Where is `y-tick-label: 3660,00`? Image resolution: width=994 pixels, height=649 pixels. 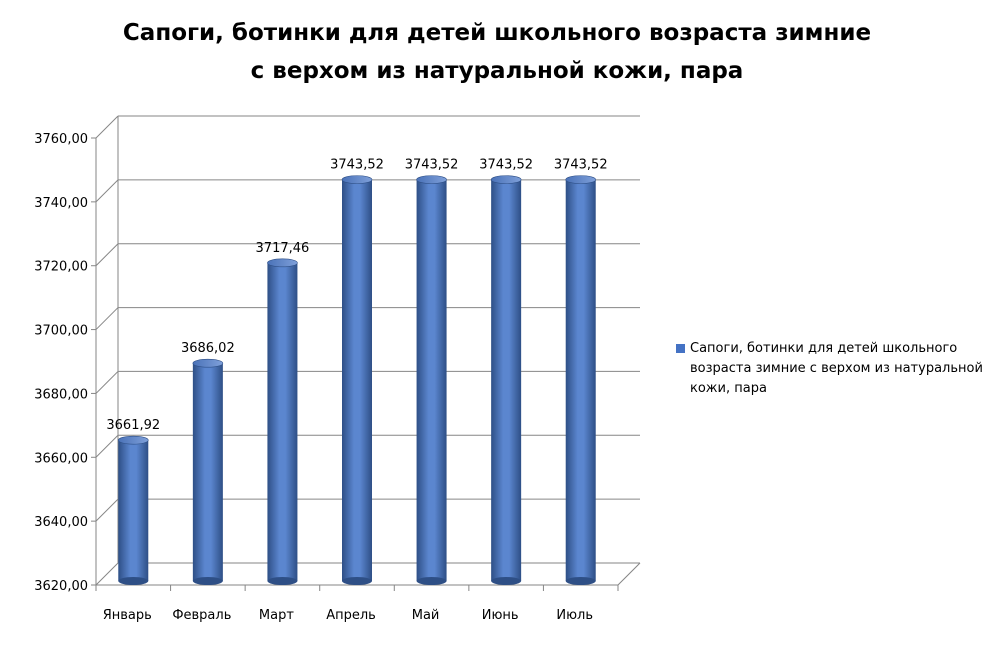
y-tick-label: 3660,00 is located at coordinates (61, 458).